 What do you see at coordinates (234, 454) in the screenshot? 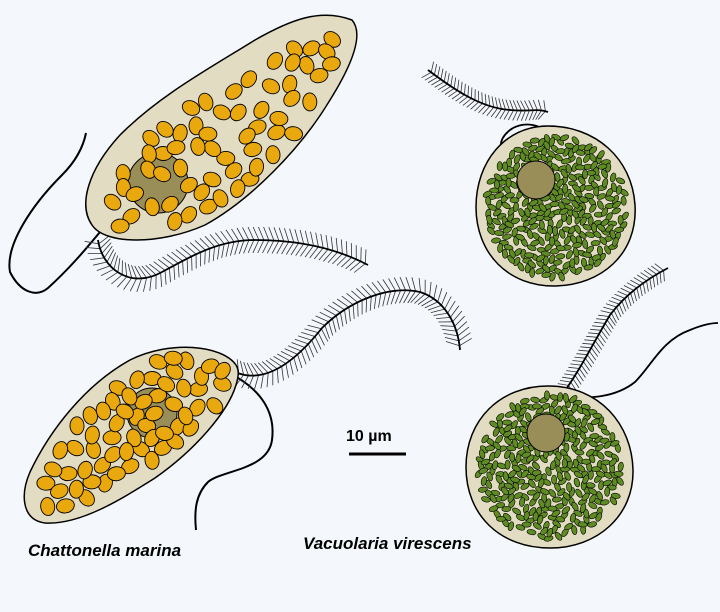
I see `smooth-flagellum` at bounding box center [234, 454].